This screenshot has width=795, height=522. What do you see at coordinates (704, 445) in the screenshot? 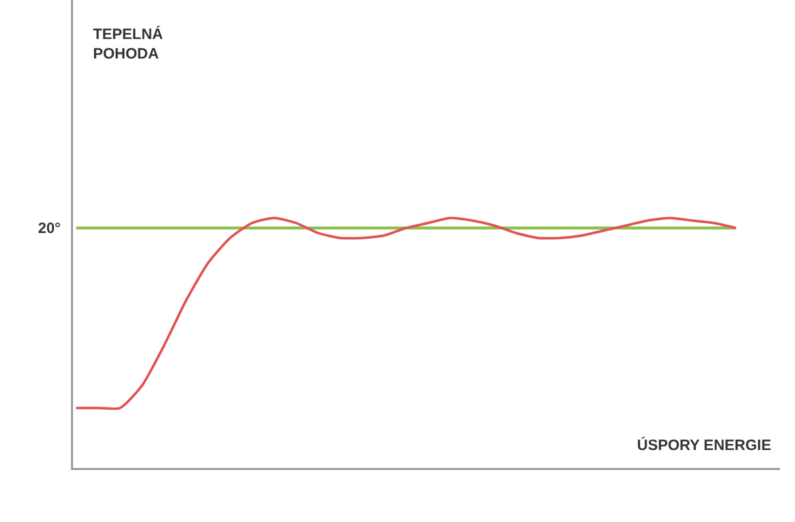
I see `x-axis-title: ÚSPORY ENERGIE` at bounding box center [704, 445].